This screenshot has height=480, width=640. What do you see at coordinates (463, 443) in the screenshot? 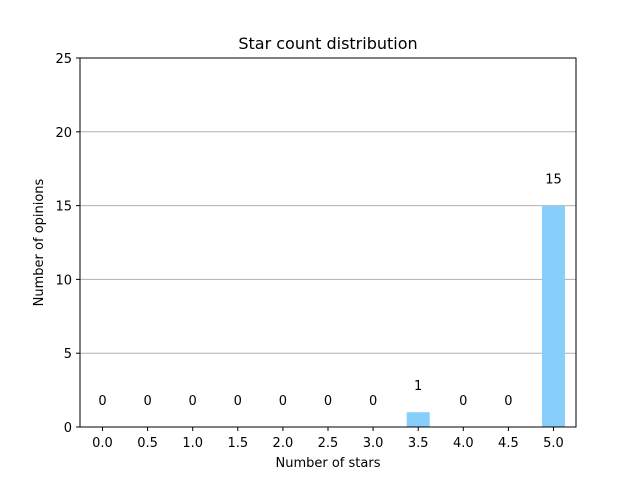
I see `x-tick-label: 4.0` at bounding box center [463, 443].